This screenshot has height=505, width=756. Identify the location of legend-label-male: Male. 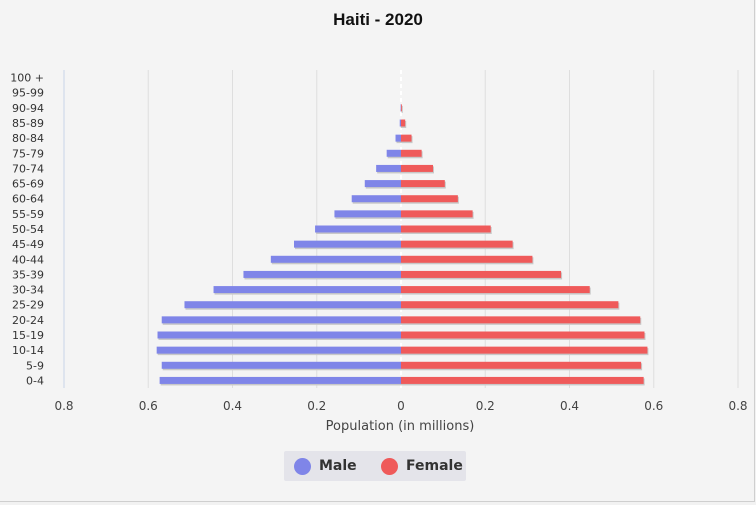
(338, 466).